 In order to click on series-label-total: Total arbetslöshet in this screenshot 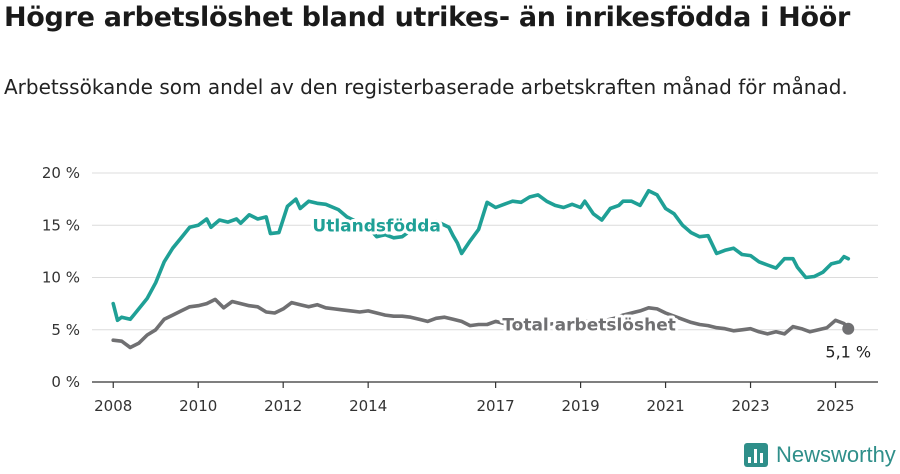, I will do `click(589, 326)`.